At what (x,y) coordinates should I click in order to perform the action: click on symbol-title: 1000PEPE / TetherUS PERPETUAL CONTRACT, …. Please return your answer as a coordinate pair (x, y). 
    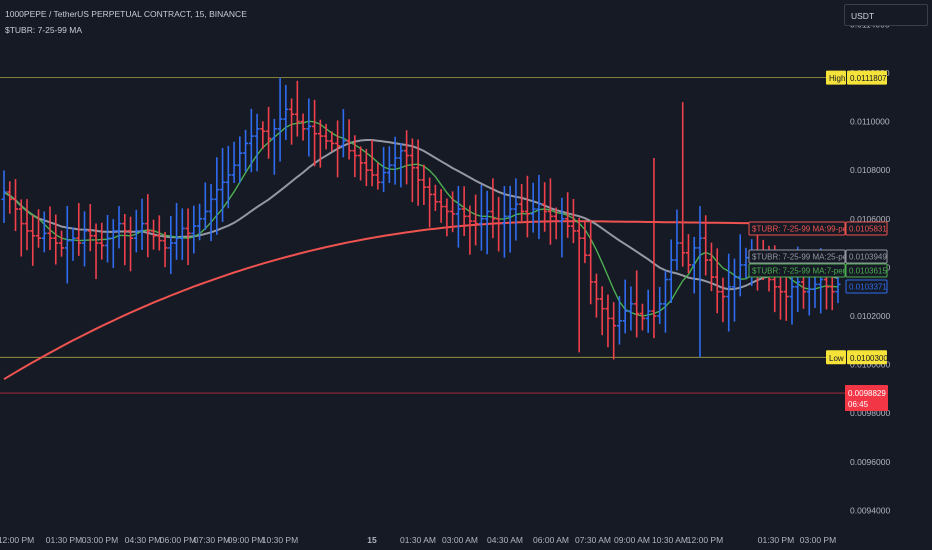
    Looking at the image, I should click on (126, 14).